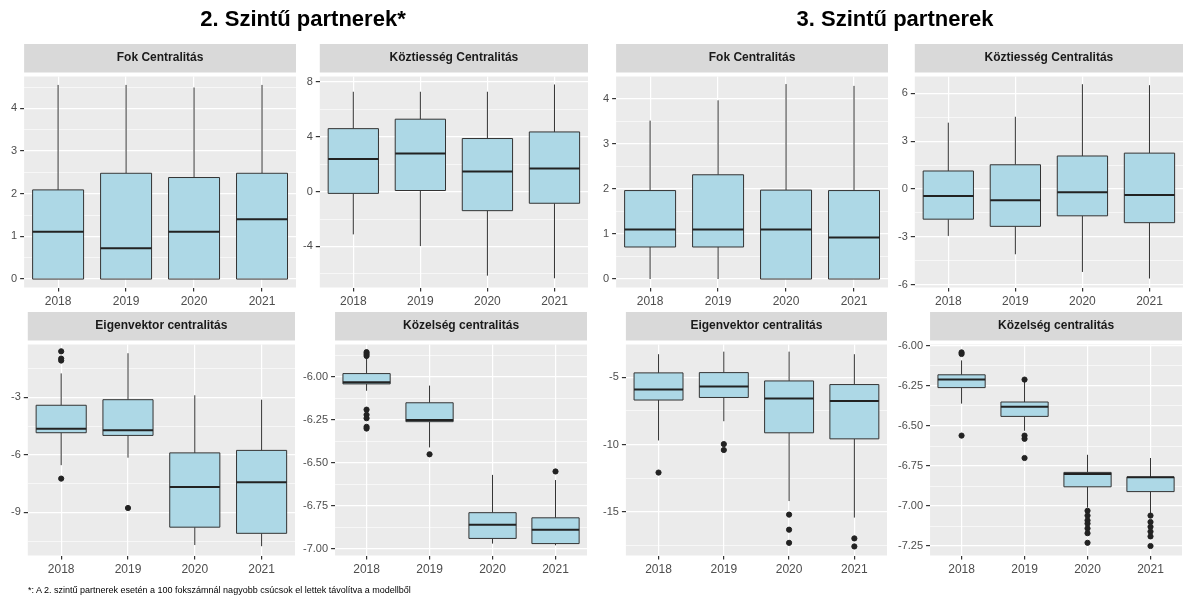  Describe the element at coordinates (303, 19) in the screenshot. I see `text: 2. Szintű partnerek*` at that location.